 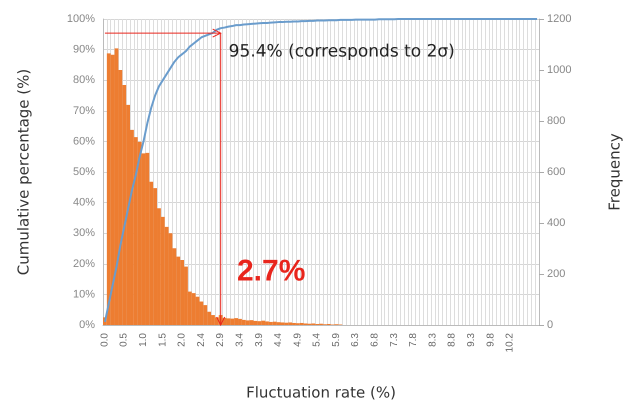 What do you see at coordinates (81, 19) in the screenshot?
I see `y-tick-label: 100%` at bounding box center [81, 19].